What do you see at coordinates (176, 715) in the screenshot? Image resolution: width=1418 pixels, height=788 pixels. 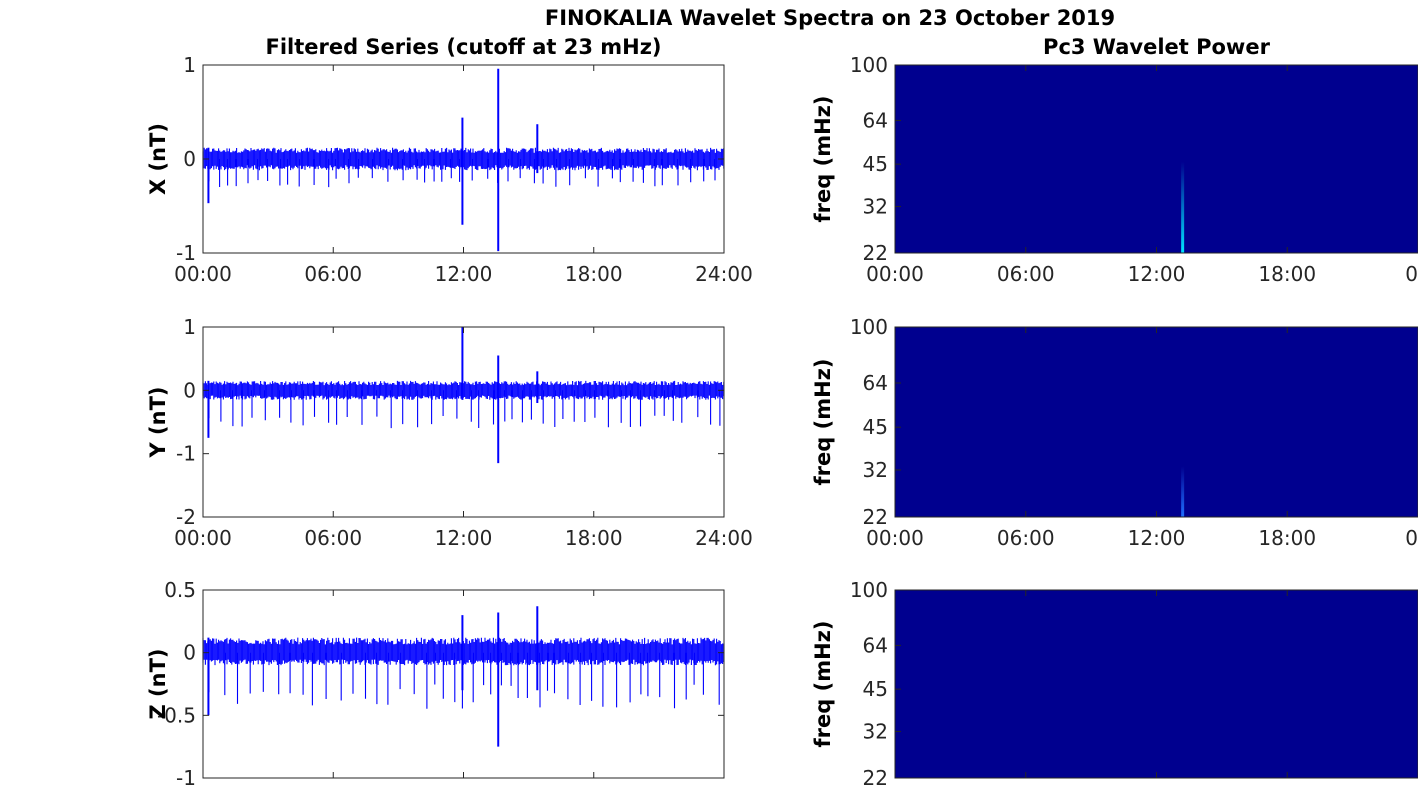 I see `y-tick-label: -0.5` at bounding box center [176, 715].